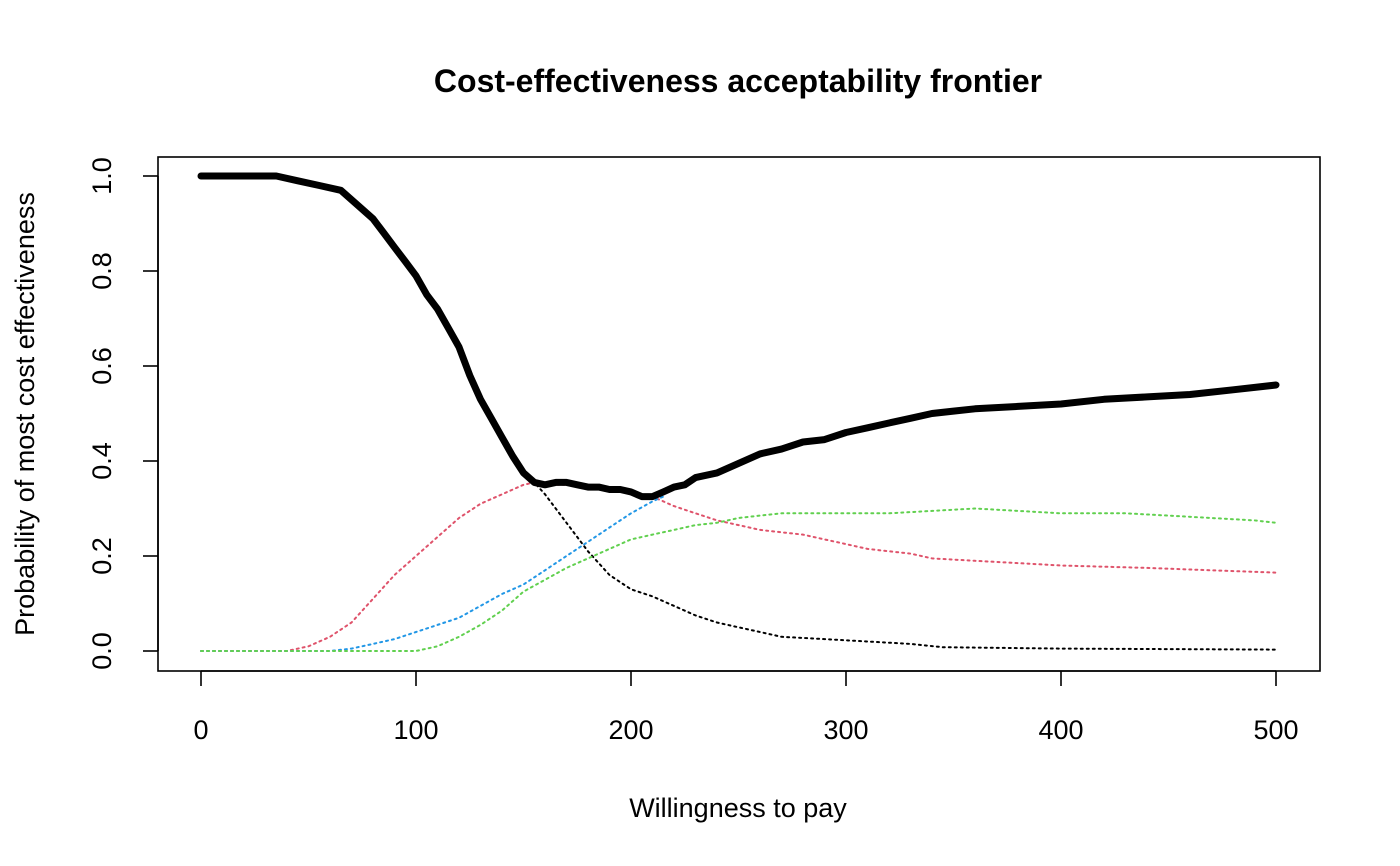  Describe the element at coordinates (123, 413) in the screenshot. I see `y-axis: 0.0 0.2 0.4 0.6 0.8 1.0` at that location.